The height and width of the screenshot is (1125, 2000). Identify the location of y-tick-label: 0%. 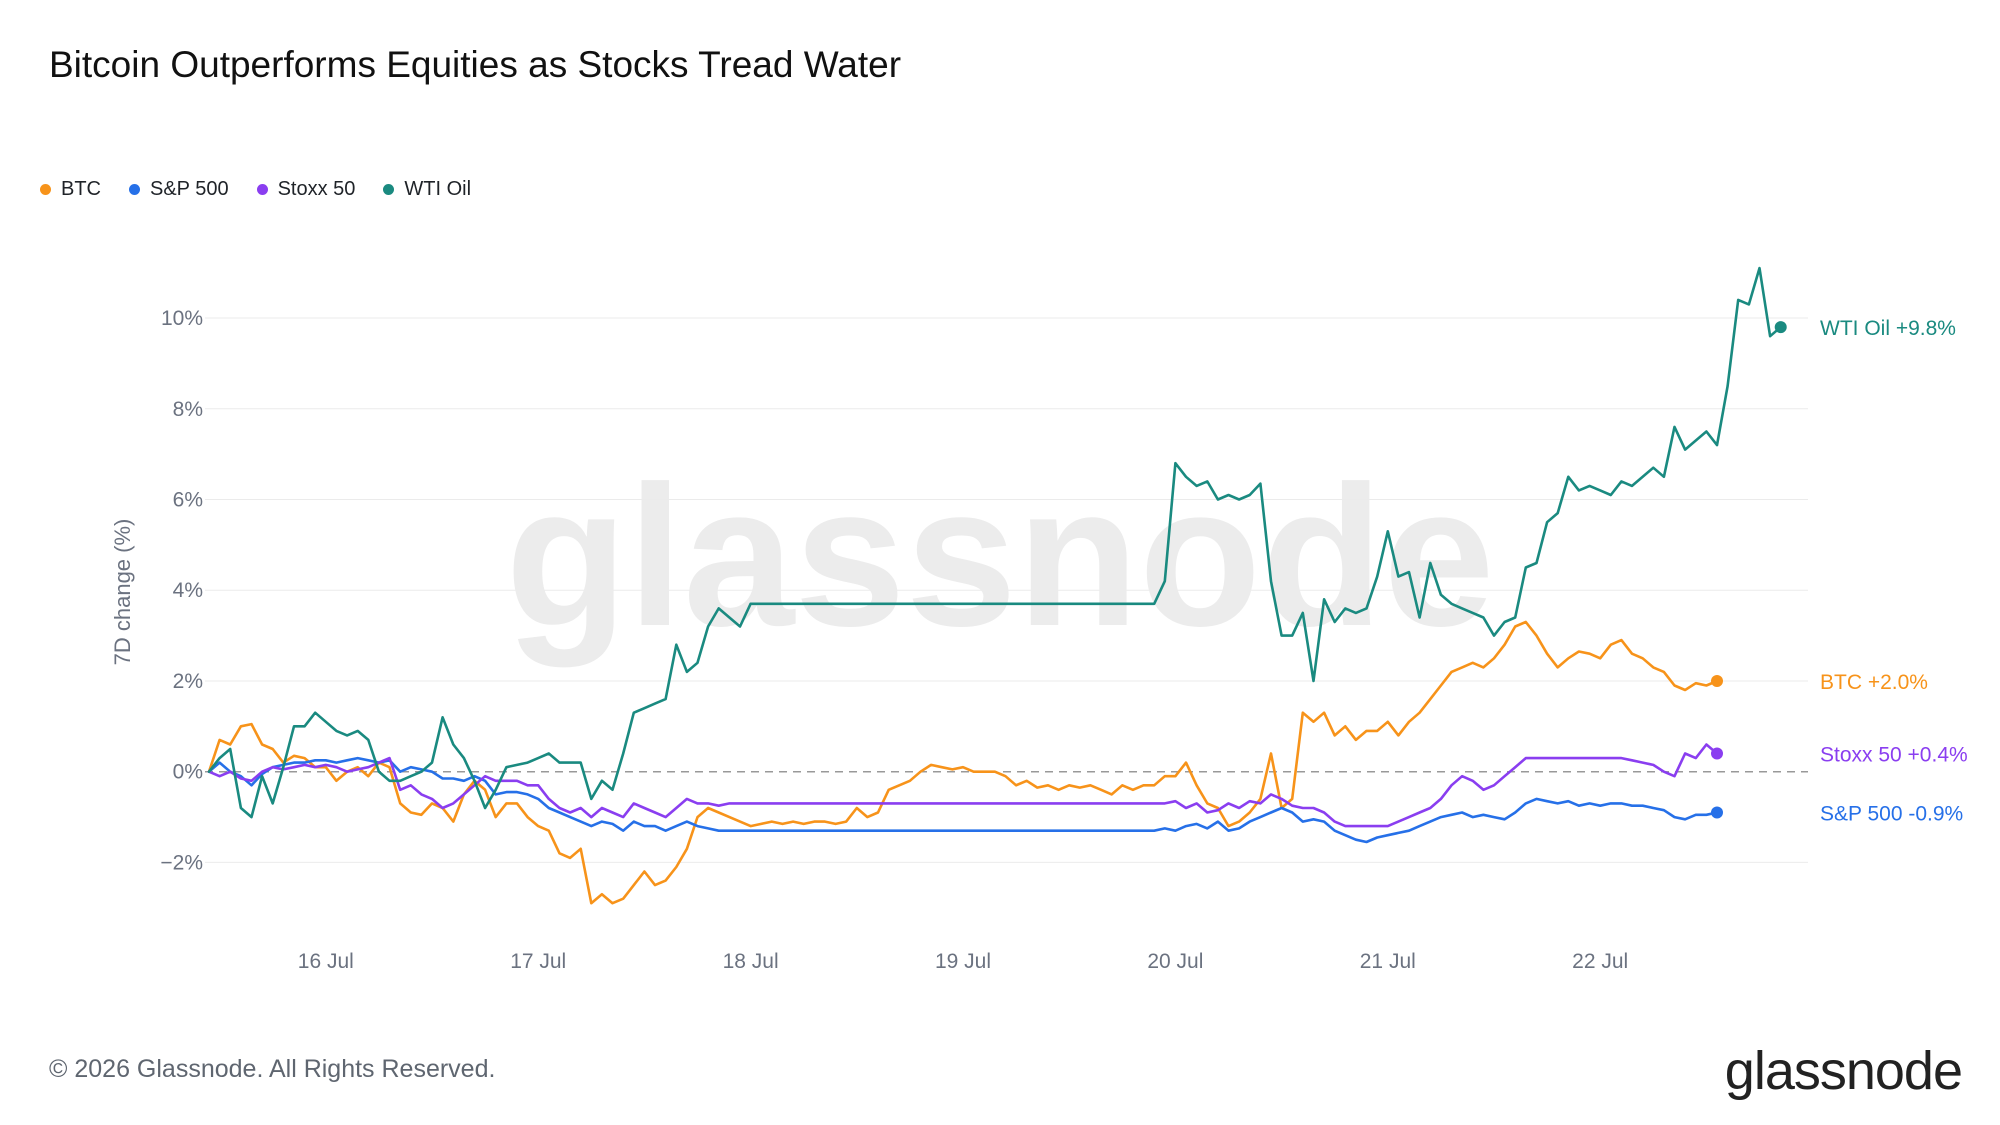
(188, 772).